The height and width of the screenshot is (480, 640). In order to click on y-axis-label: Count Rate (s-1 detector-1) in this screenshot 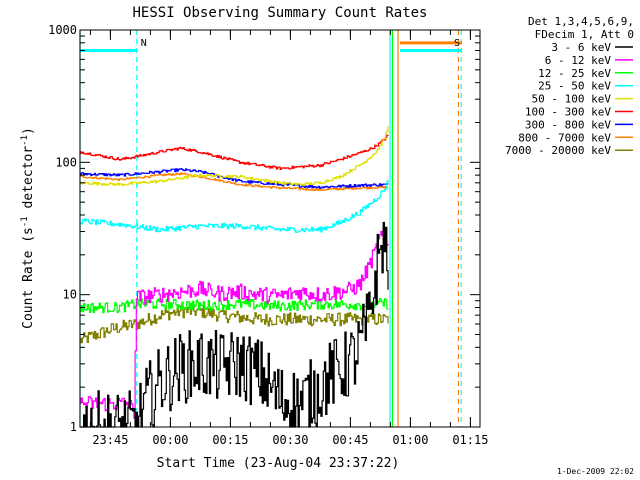, I will do `click(28, 228)`.